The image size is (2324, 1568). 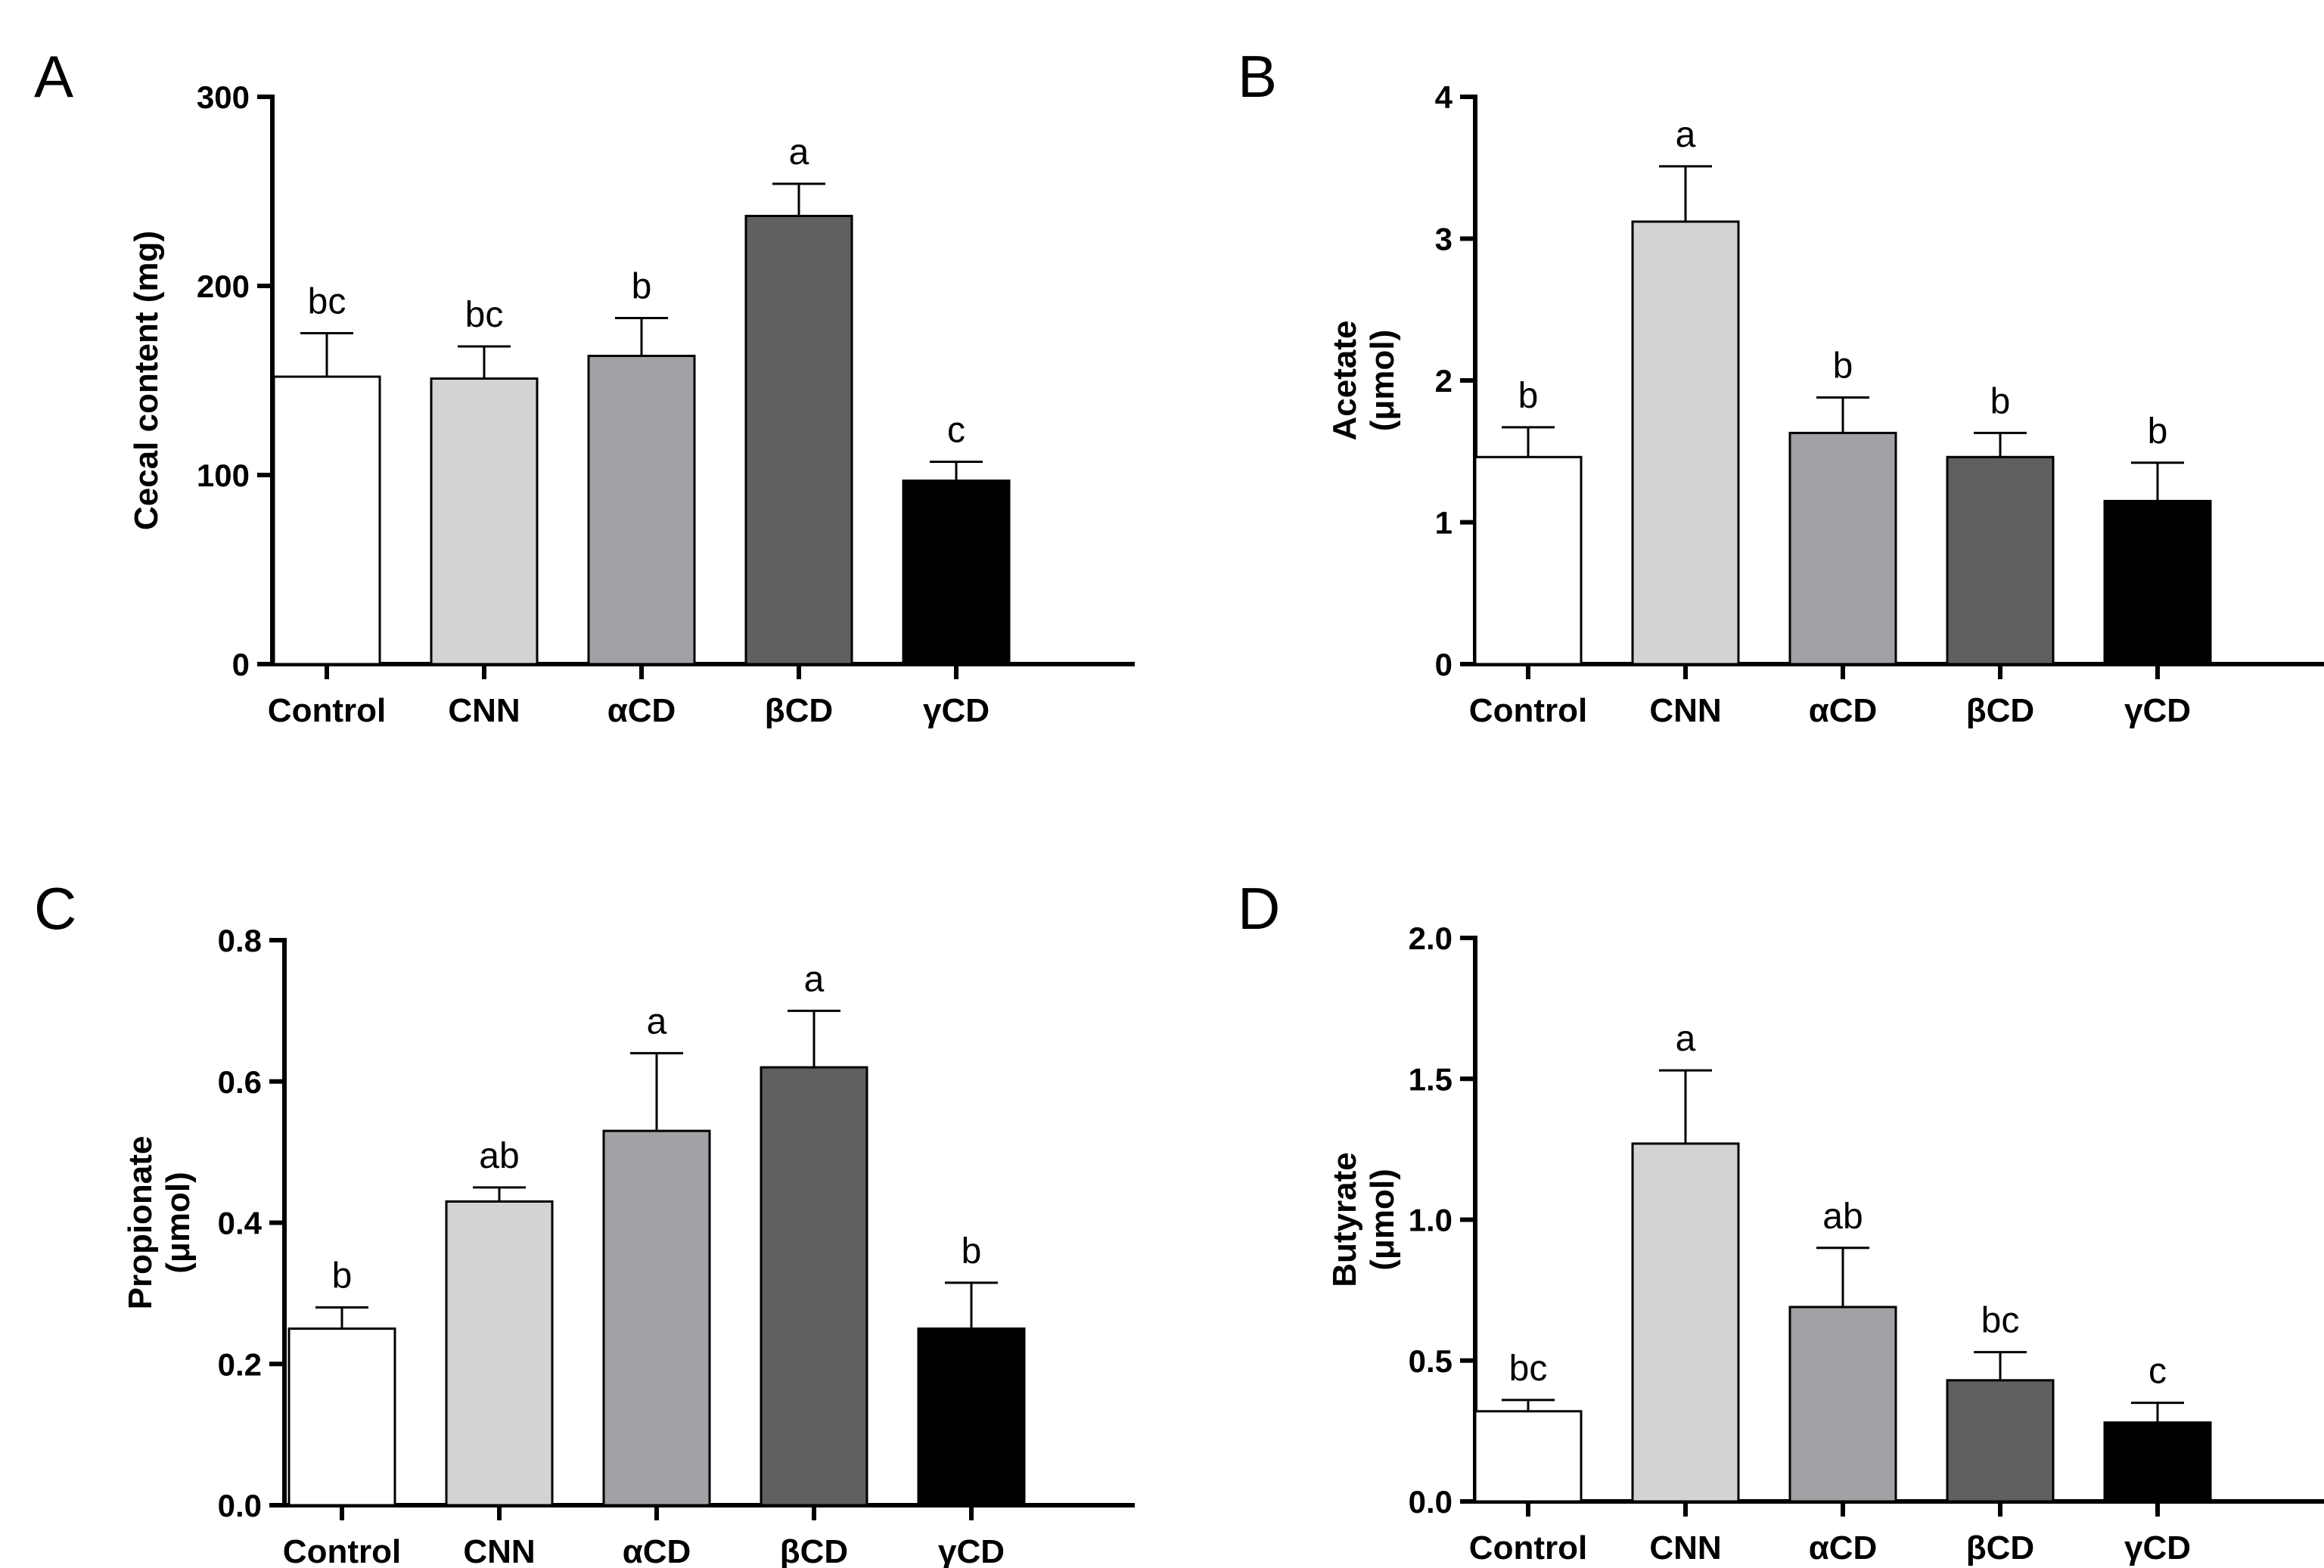 What do you see at coordinates (1259, 908) in the screenshot?
I see `panel-letter-d: D` at bounding box center [1259, 908].